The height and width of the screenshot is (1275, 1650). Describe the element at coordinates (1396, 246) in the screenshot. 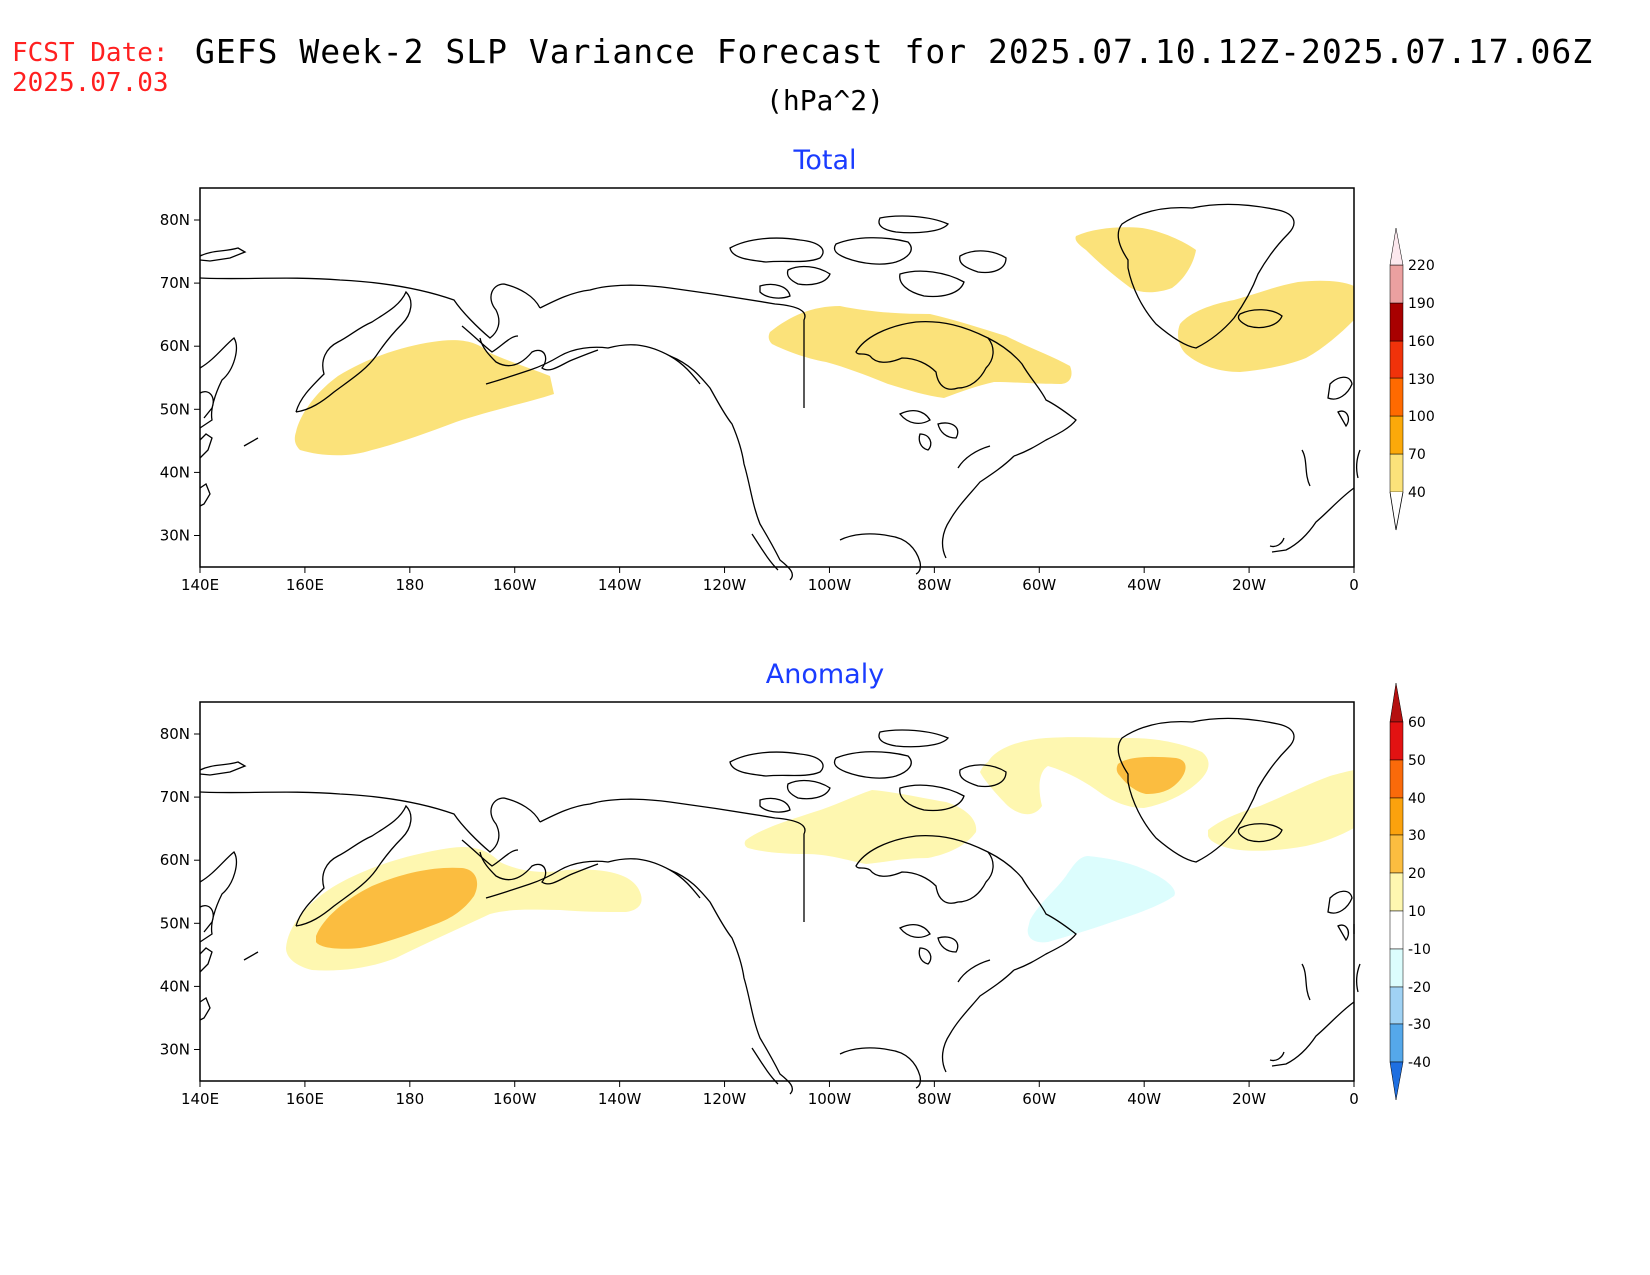

I see `cbar-total-top-arrow` at that location.